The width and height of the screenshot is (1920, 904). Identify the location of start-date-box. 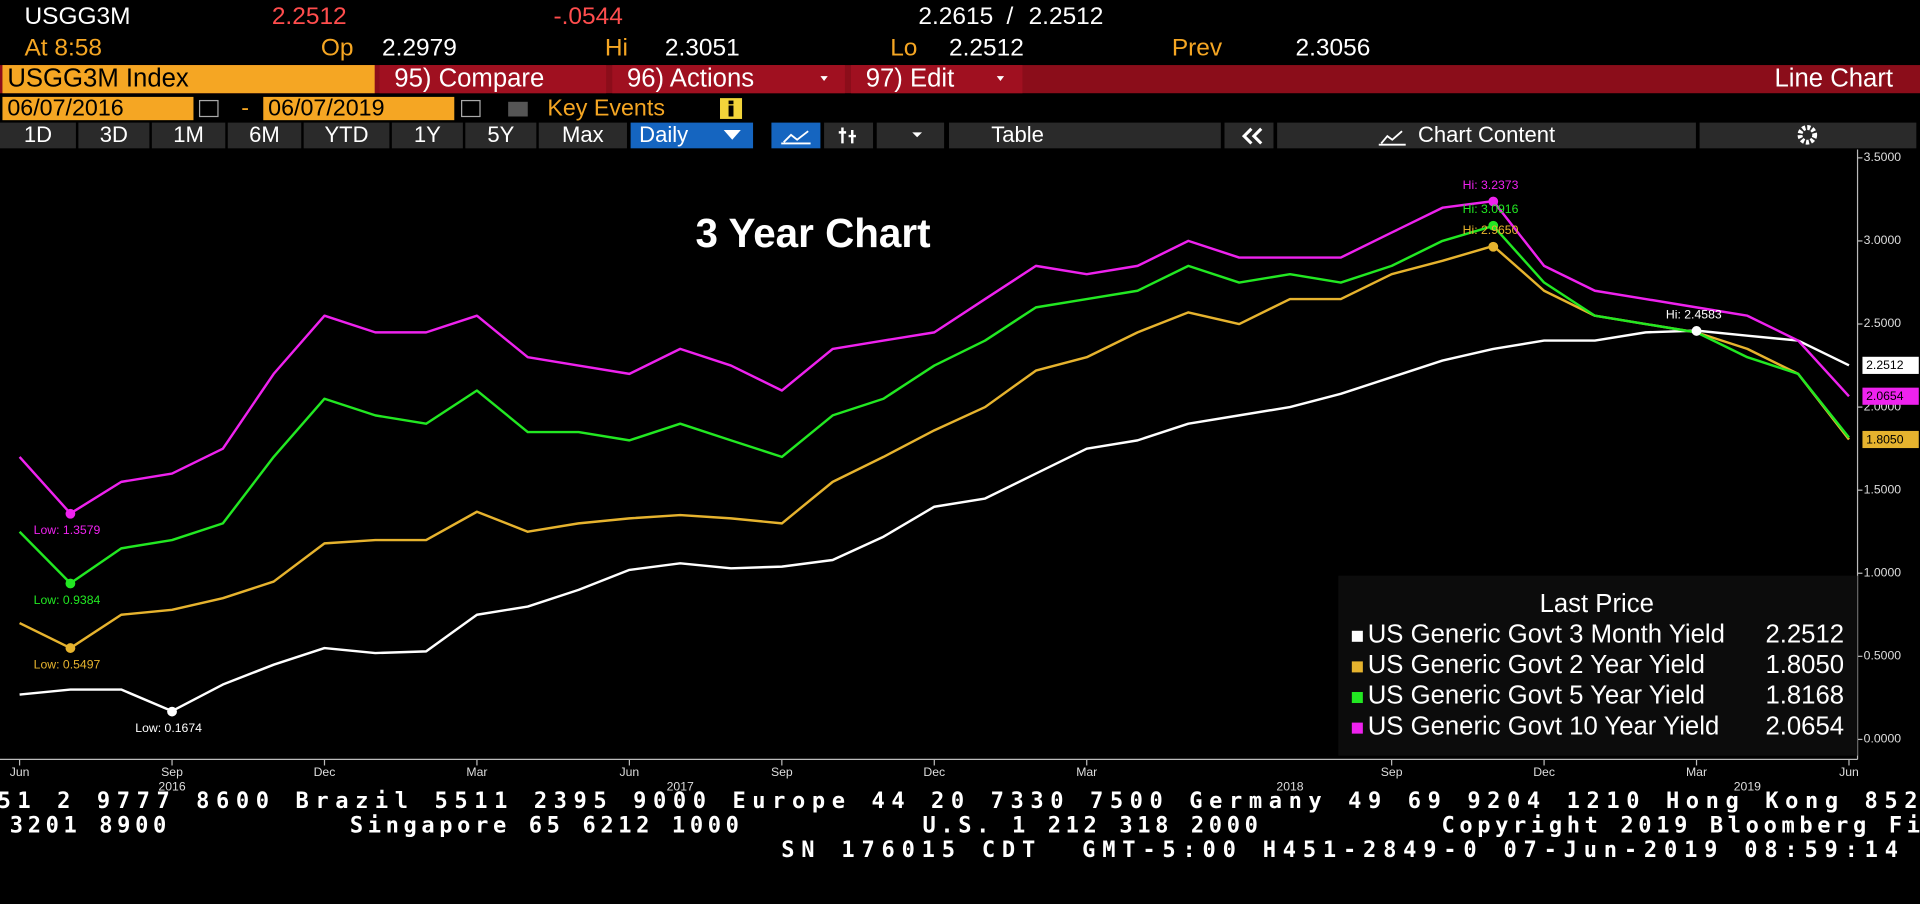
(98, 108).